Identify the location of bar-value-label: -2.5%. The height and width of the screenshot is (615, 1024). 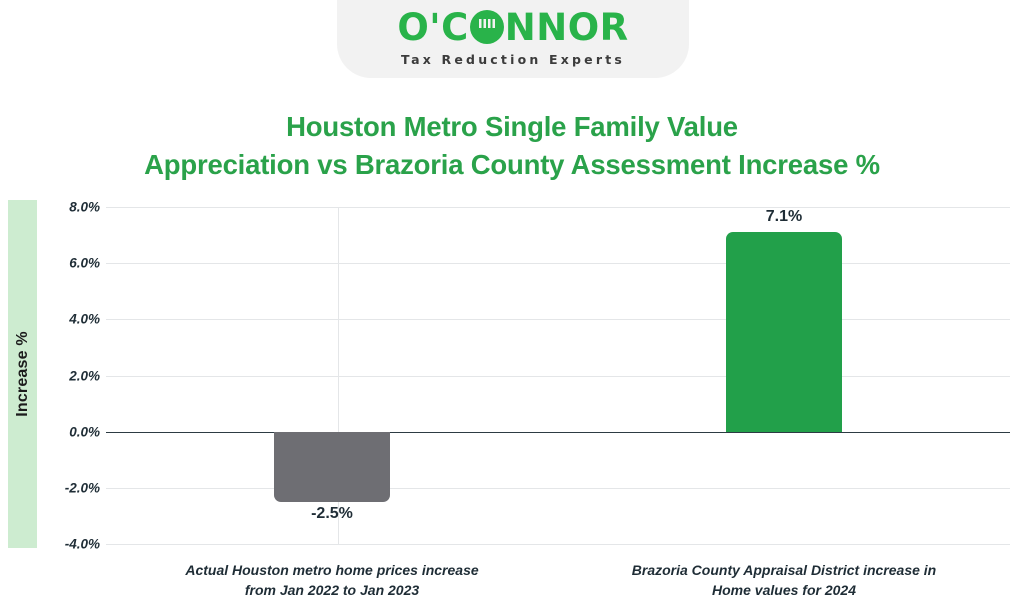
(332, 513).